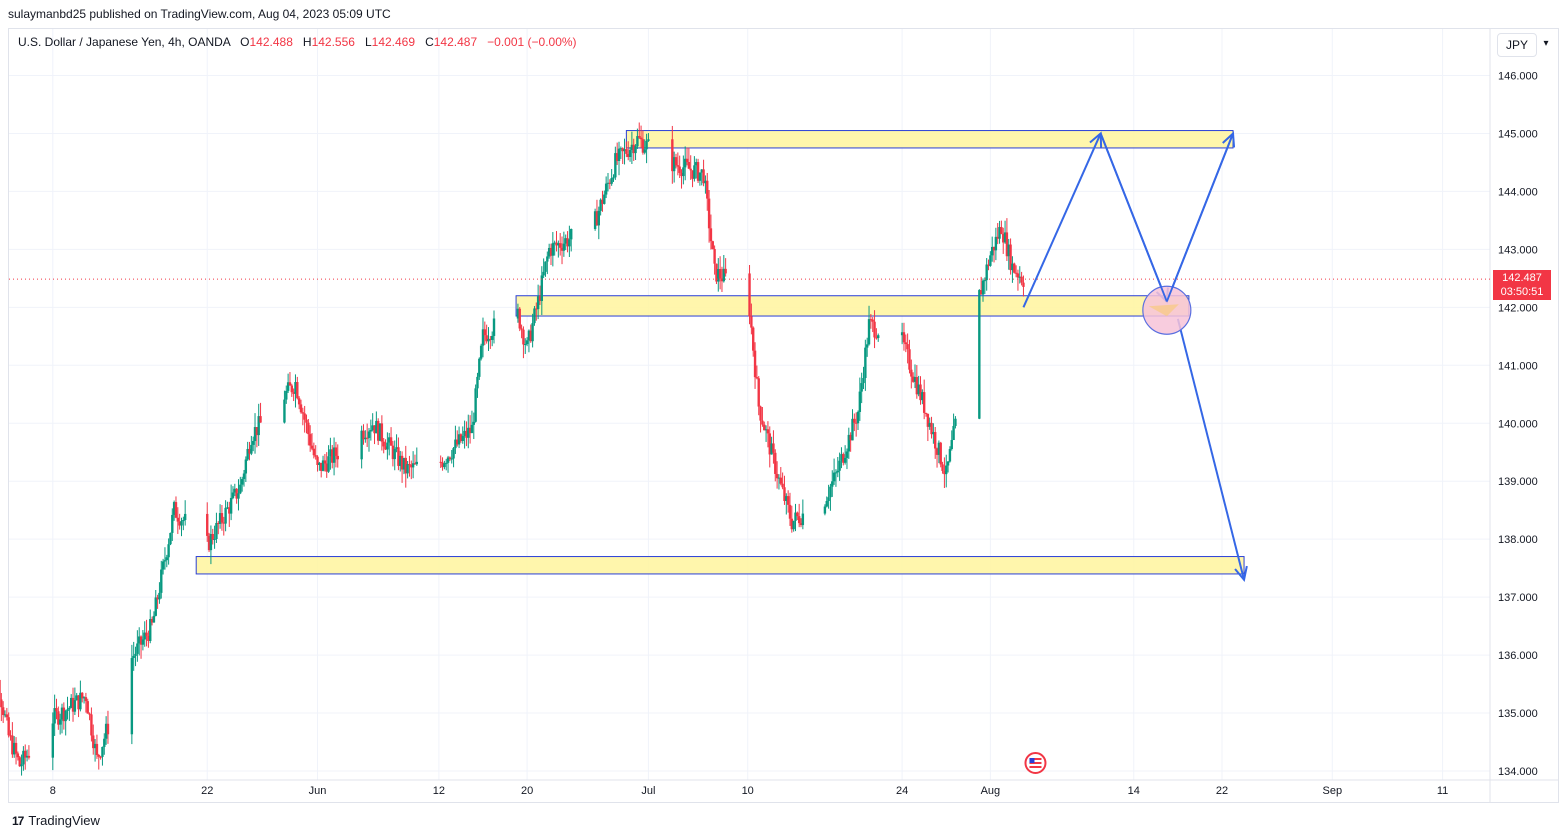  What do you see at coordinates (455, 42) in the screenshot?
I see `close-value: 142.487` at bounding box center [455, 42].